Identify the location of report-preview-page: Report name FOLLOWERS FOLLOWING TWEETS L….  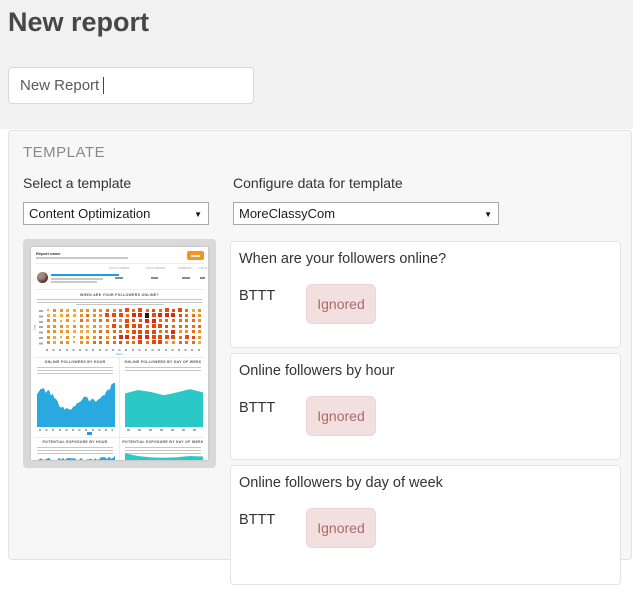
(119, 353).